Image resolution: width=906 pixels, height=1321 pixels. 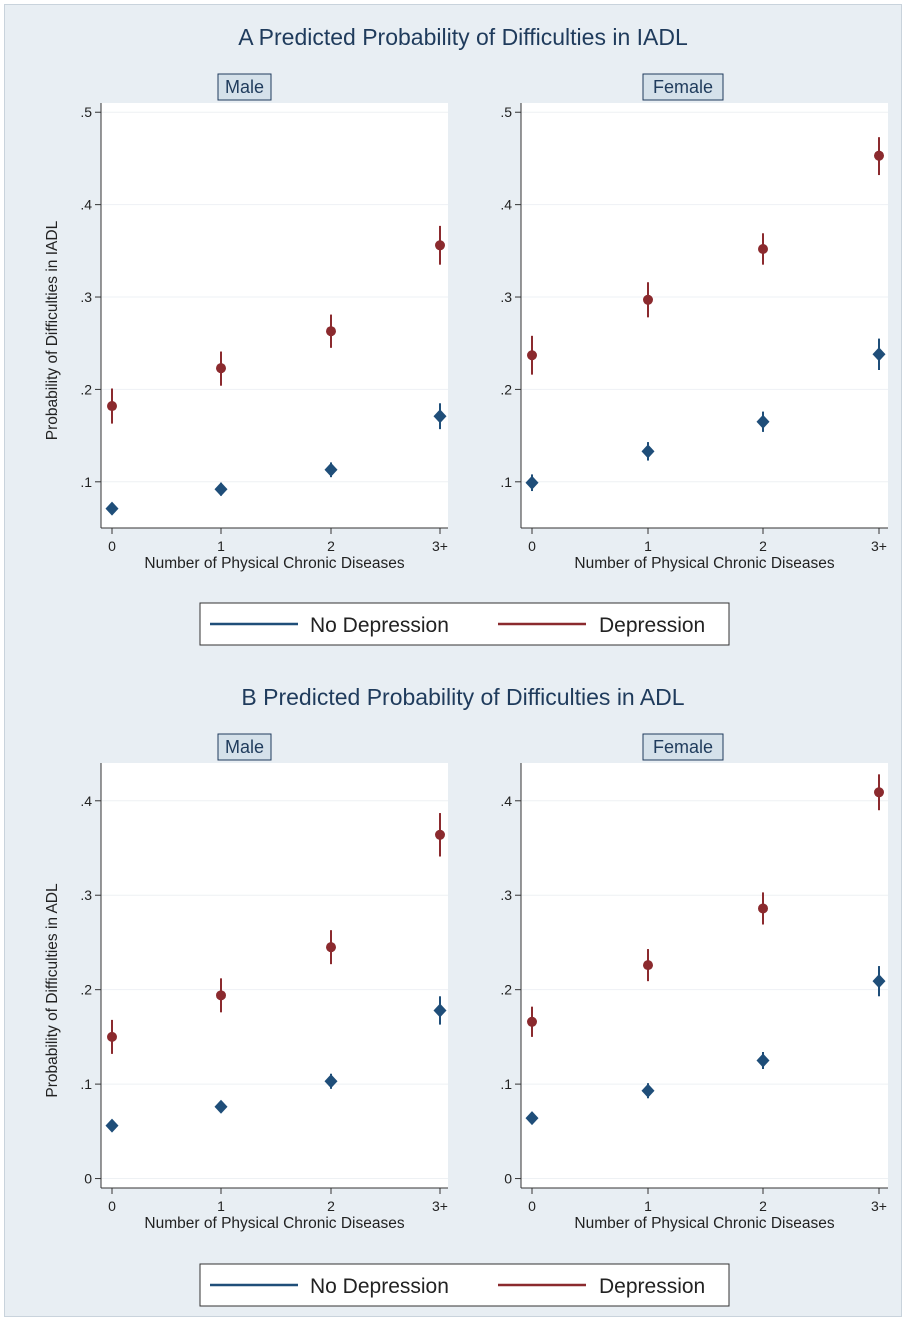 I want to click on strip-a-male-label: Male, so click(x=244, y=87).